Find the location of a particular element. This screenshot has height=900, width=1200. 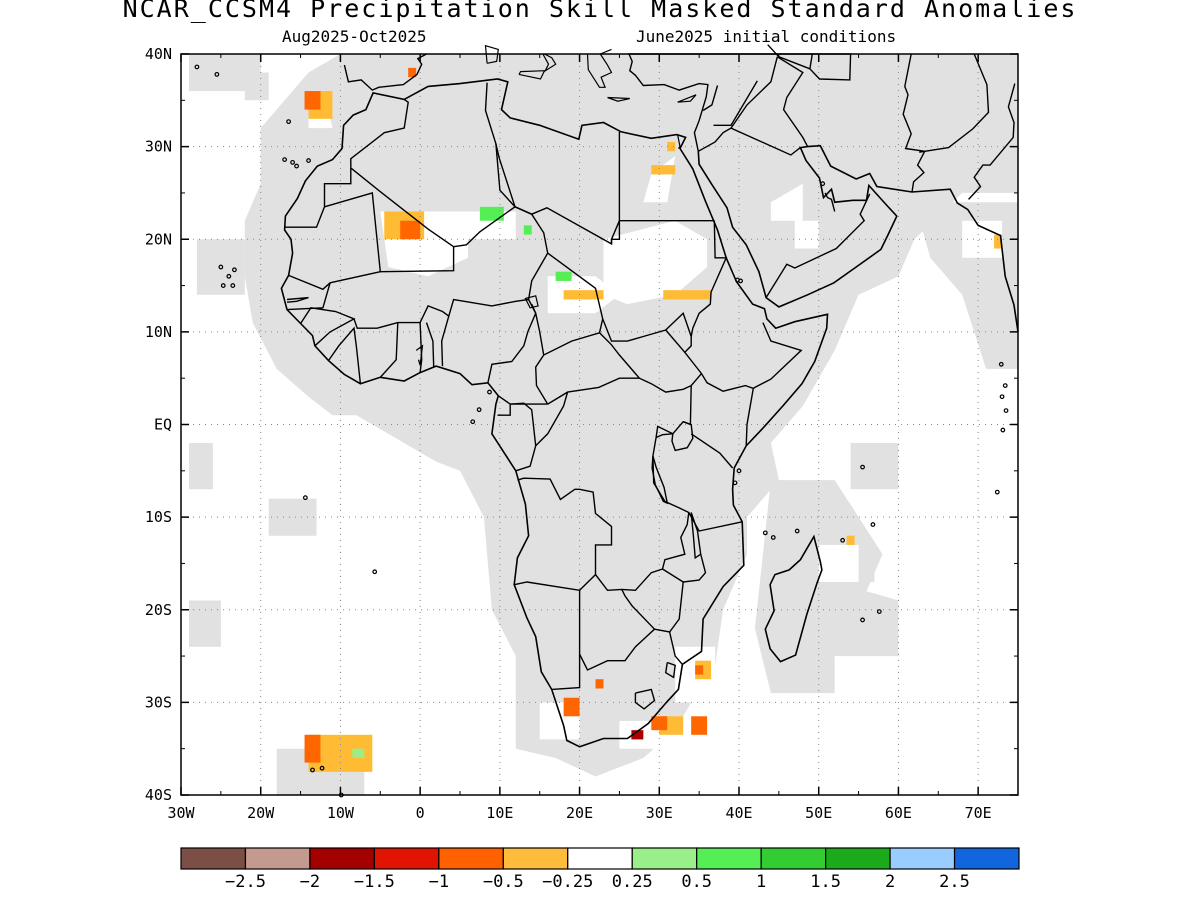

sicily-coastline is located at coordinates (532, 75).